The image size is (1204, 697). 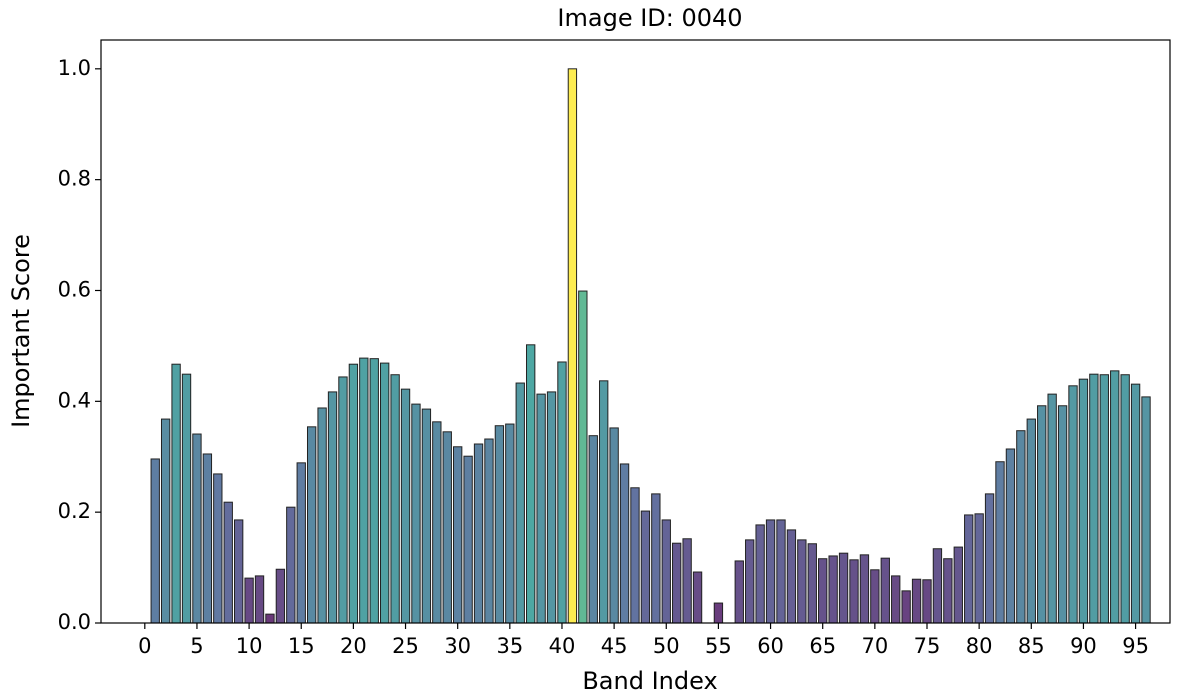 What do you see at coordinates (74, 68) in the screenshot?
I see `y-tick-label: 1.0` at bounding box center [74, 68].